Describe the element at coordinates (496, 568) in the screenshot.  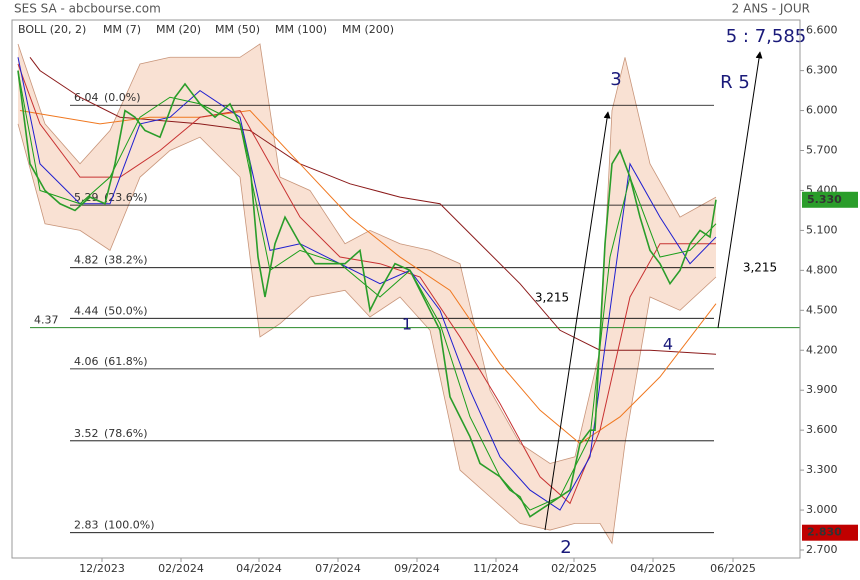
I see `x-tick-label: 11/2024` at that location.